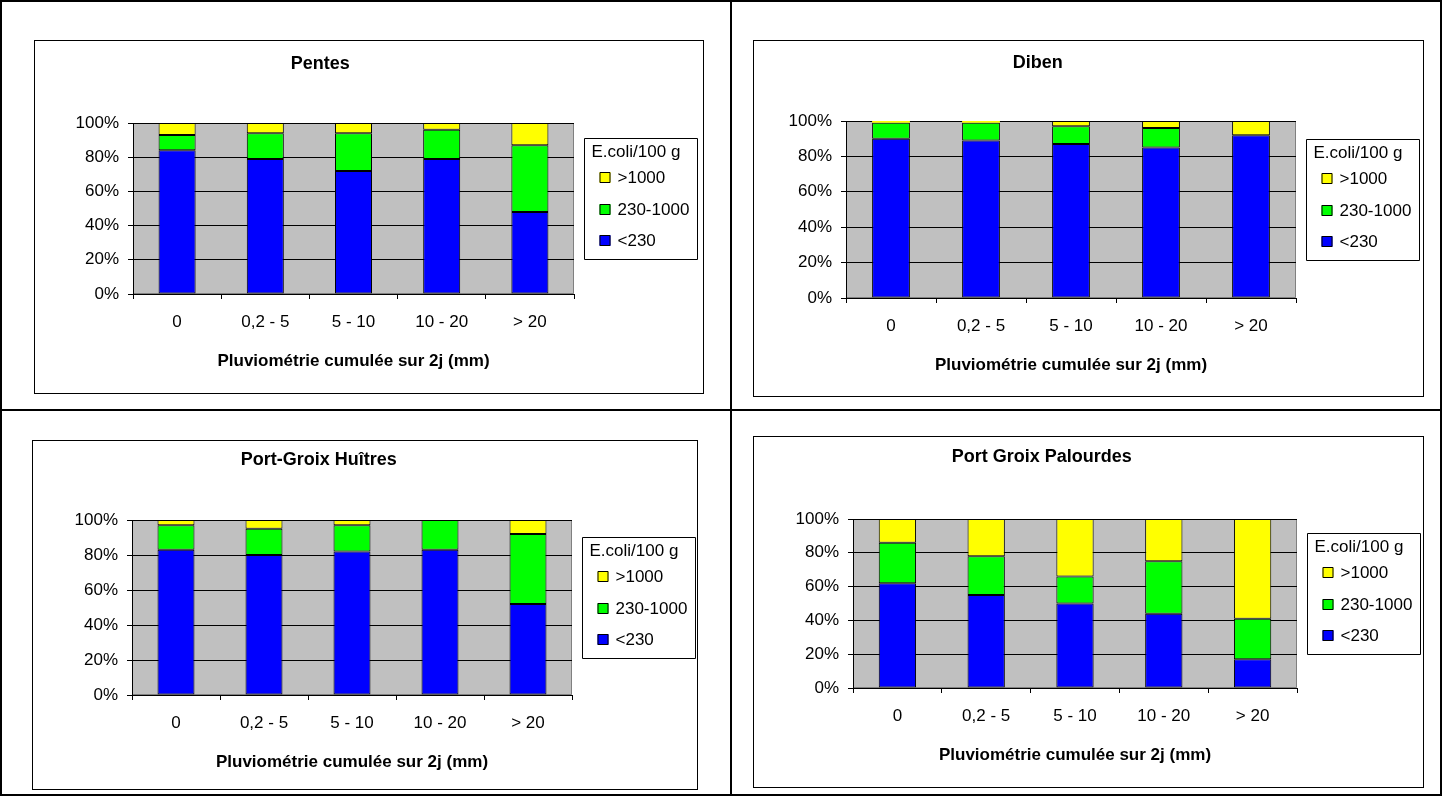 This screenshot has width=1442, height=796. What do you see at coordinates (320, 62) in the screenshot?
I see `chart-title: Pentes` at bounding box center [320, 62].